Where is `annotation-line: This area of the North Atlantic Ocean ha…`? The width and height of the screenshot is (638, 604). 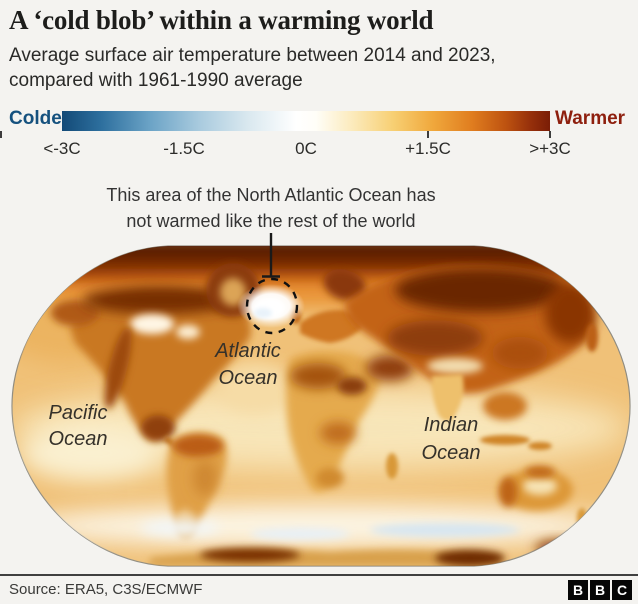 annotation-line: This area of the North Atlantic Ocean ha… is located at coordinates (271, 195).